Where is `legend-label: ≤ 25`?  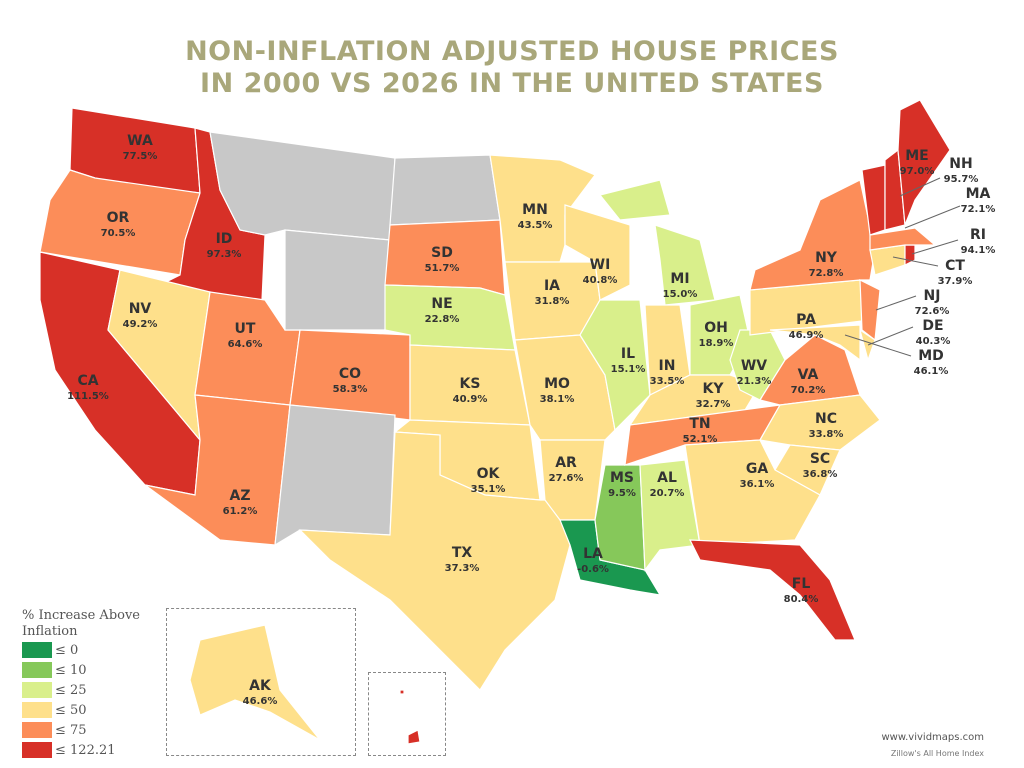
legend-label: ≤ 25 is located at coordinates (71, 690).